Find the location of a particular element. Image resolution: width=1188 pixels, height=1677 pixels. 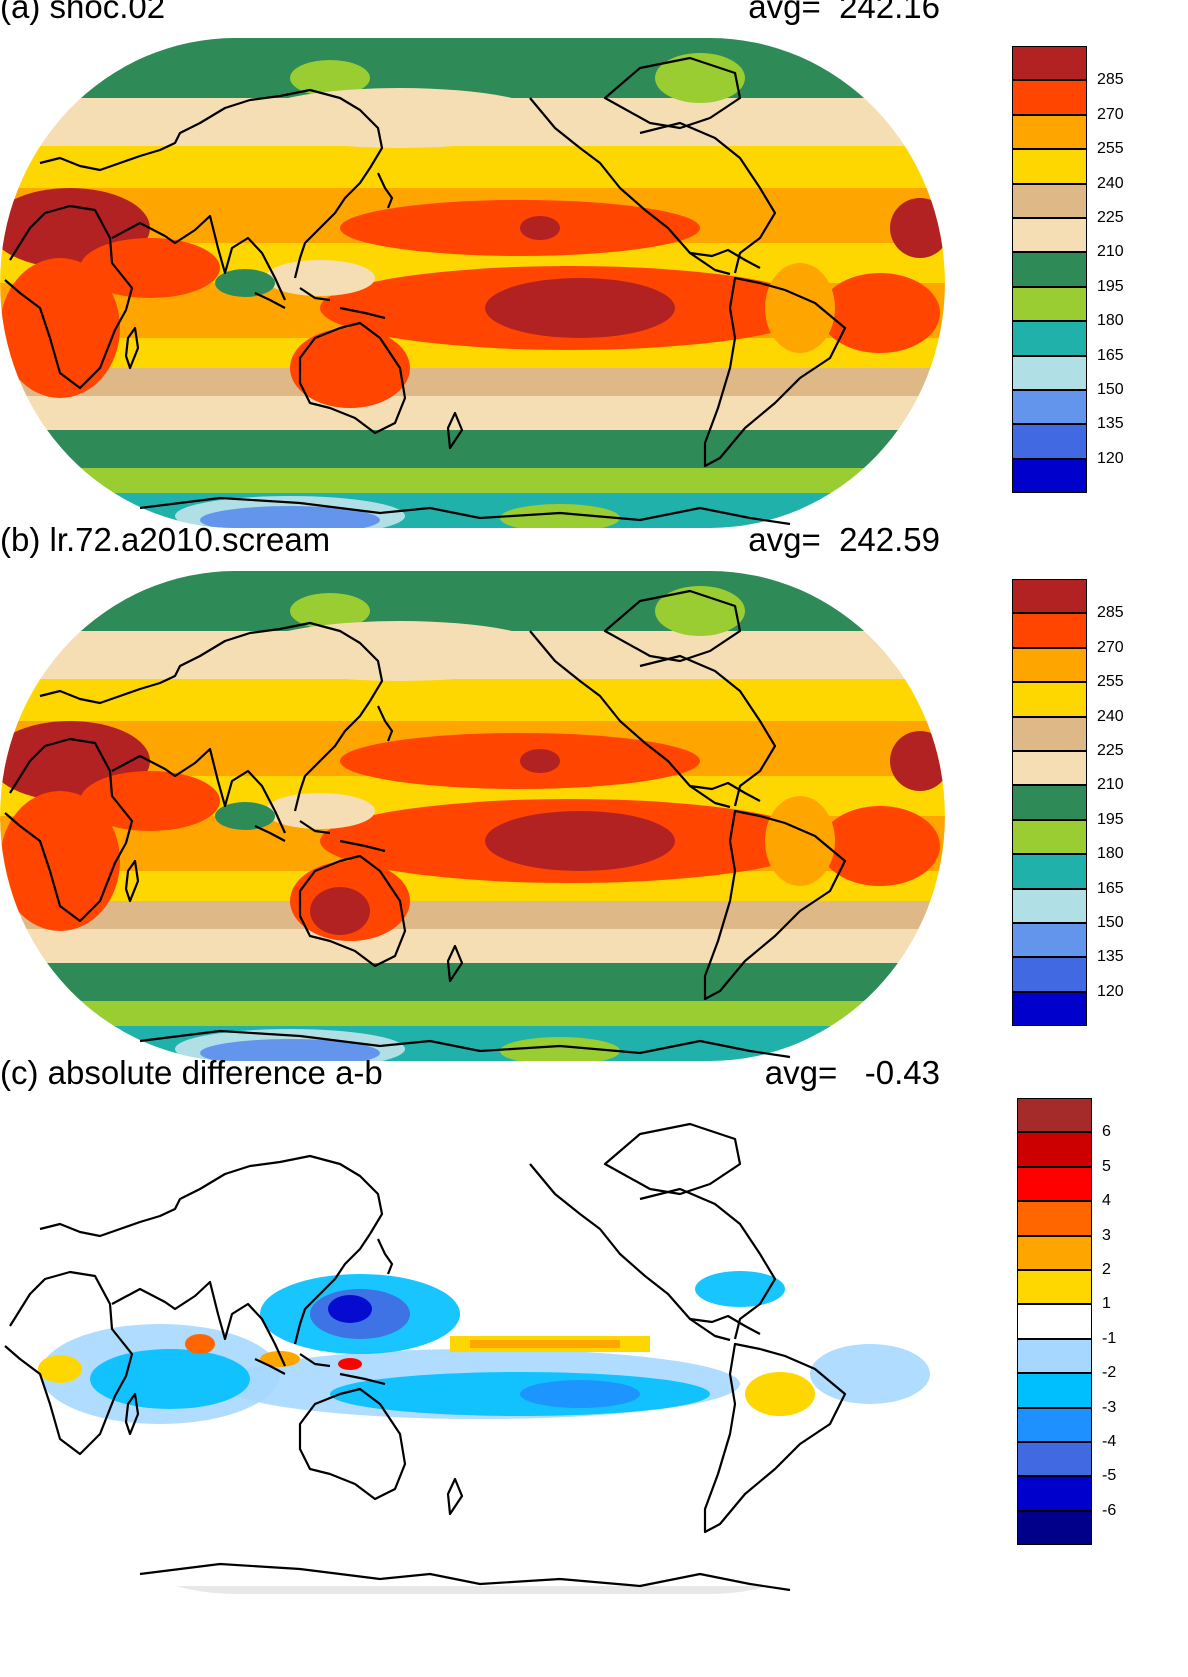

colorbar-c-tick-label: 6 is located at coordinates (1106, 1132).